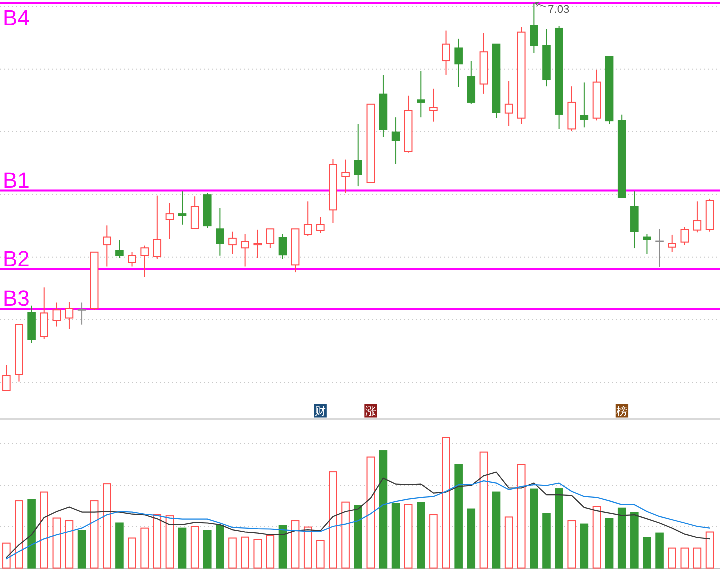  Describe the element at coordinates (371, 411) in the screenshot. I see `annotation: 涨` at that location.